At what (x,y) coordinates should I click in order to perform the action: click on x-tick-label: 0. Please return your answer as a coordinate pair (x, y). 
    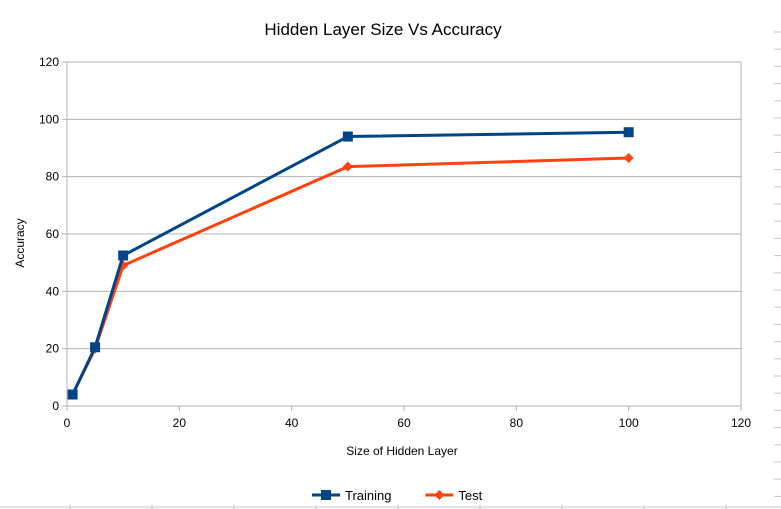
    Looking at the image, I should click on (67, 423).